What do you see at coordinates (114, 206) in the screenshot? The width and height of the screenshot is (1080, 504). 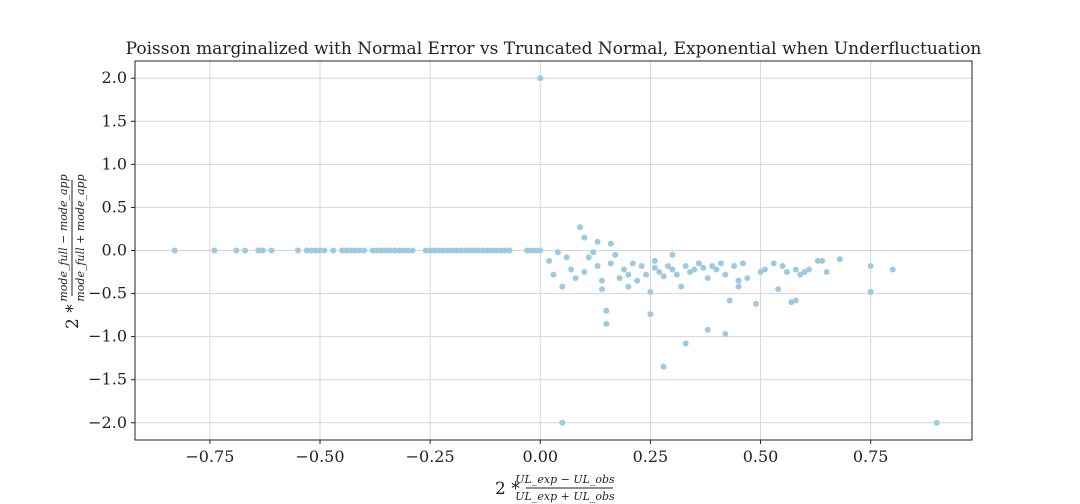 I see `y-tick-label: 0.5` at bounding box center [114, 206].